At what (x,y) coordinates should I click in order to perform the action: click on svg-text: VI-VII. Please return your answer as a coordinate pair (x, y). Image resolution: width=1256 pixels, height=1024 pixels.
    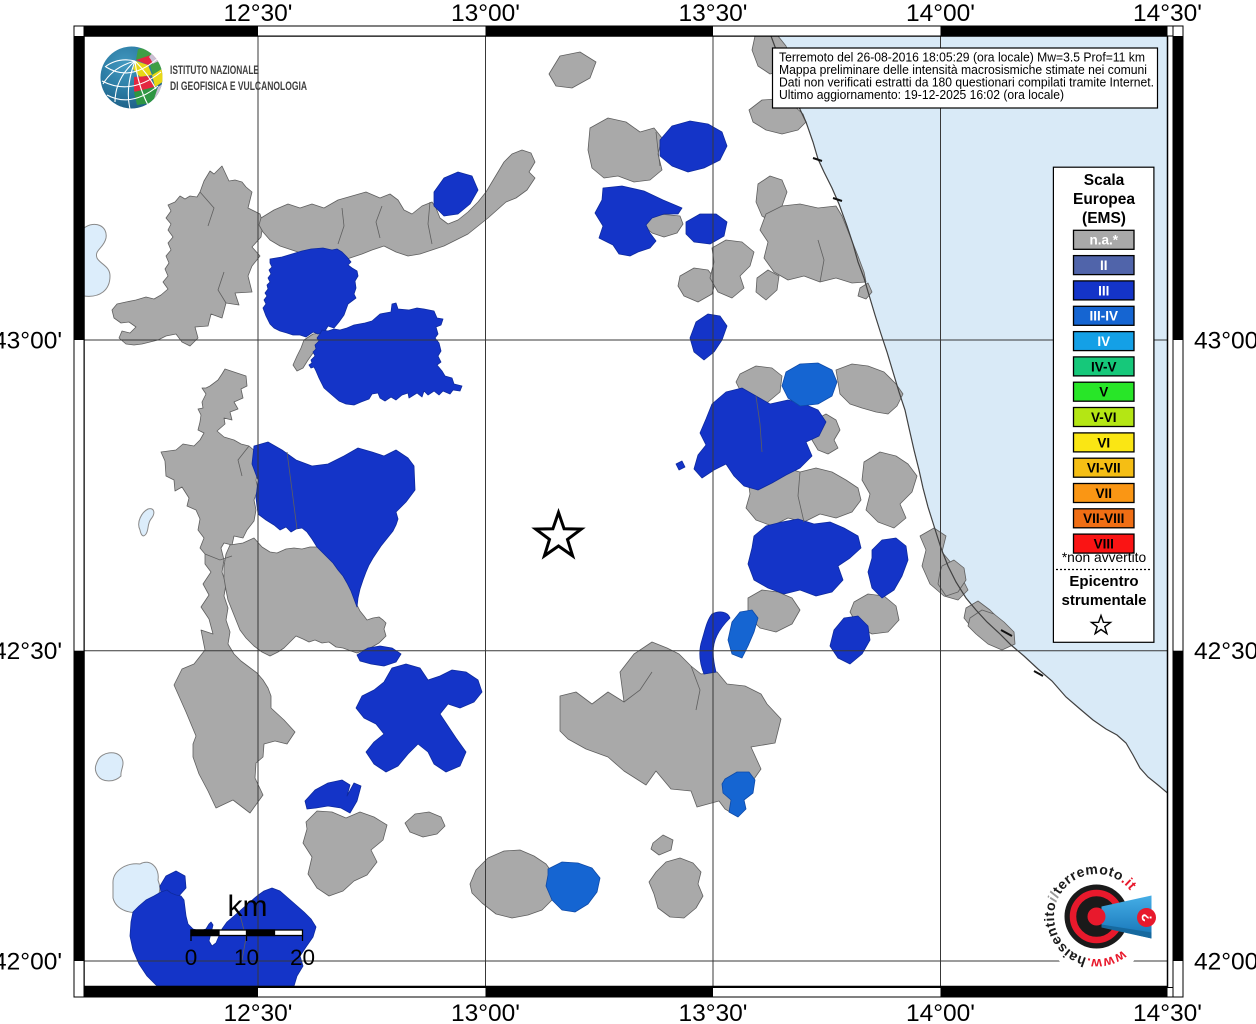
    Looking at the image, I should click on (1104, 468).